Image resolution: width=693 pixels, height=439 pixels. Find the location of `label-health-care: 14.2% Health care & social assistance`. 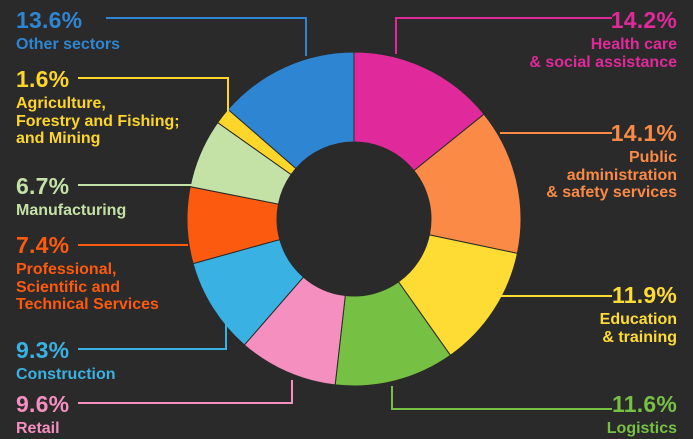

label-health-care: 14.2% Health care & social assistance is located at coordinates (603, 39).